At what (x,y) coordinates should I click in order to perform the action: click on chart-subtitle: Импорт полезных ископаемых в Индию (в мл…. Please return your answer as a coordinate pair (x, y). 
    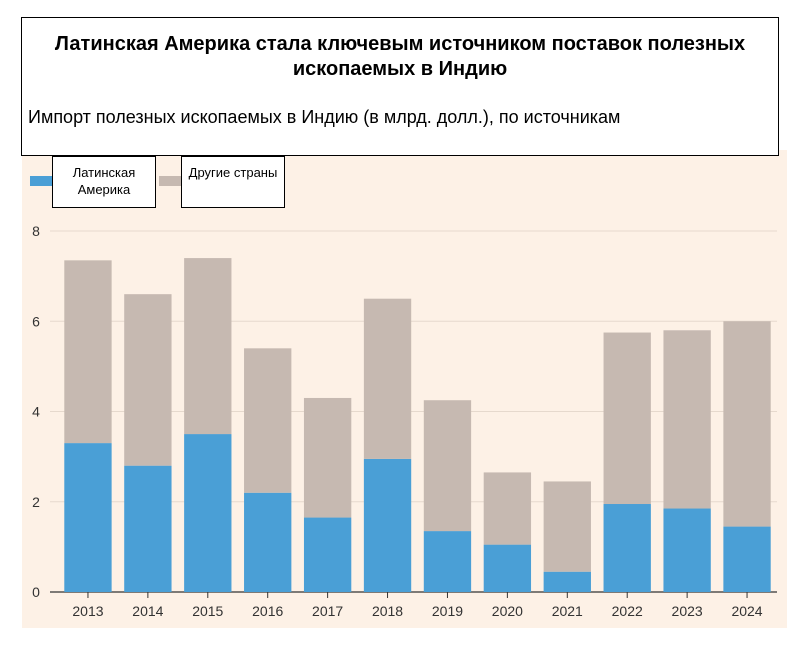
    Looking at the image, I should click on (324, 117).